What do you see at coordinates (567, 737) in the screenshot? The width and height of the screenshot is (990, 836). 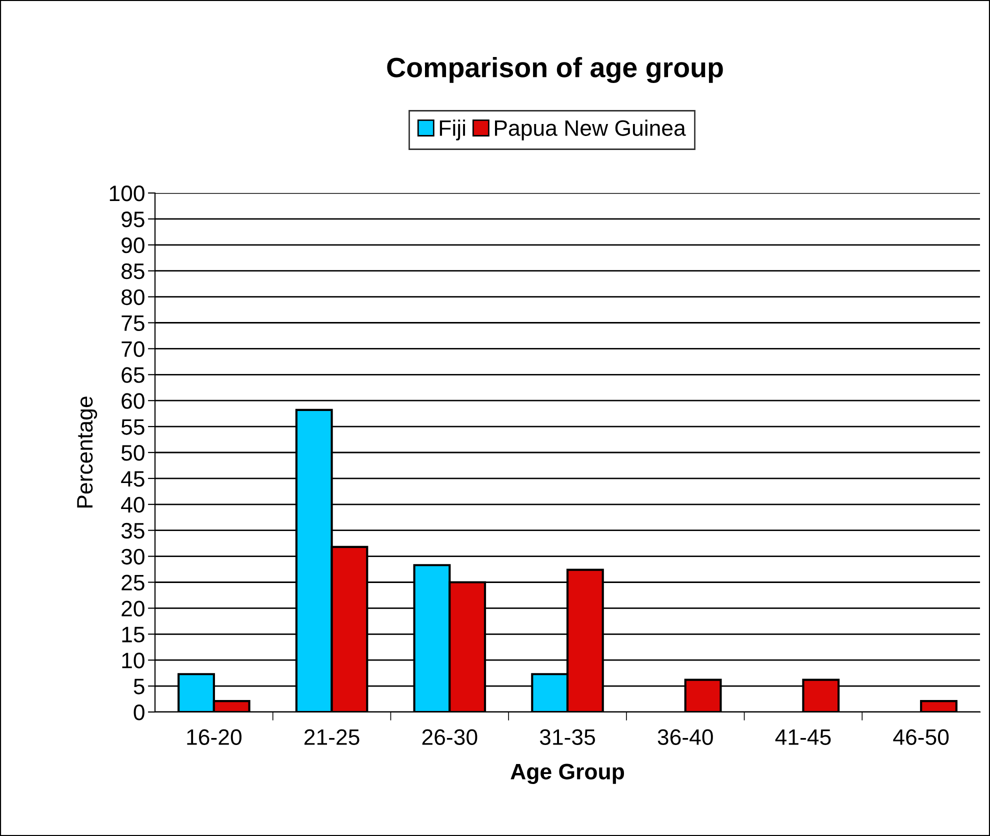 I see `x-tick-label: 31-35` at bounding box center [567, 737].